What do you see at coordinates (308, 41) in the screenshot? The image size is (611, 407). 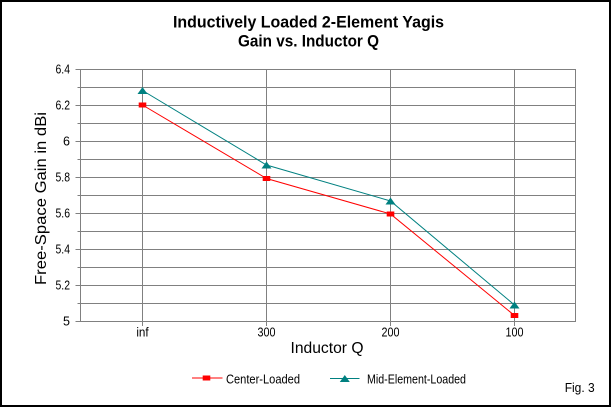 I see `svg-text: Gain vs. Inductor Q` at bounding box center [308, 41].